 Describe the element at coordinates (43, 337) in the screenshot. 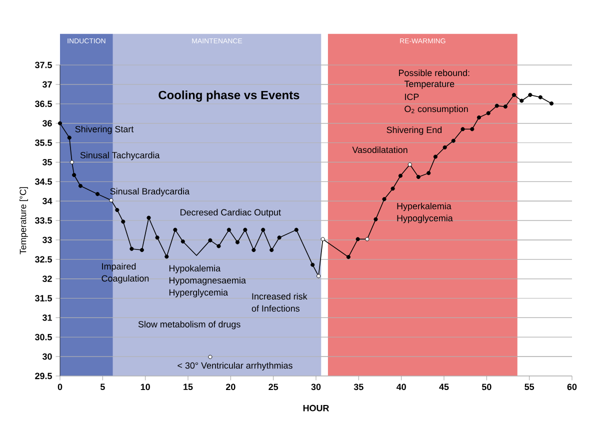

I see `y-tick-label: 30.5` at that location.